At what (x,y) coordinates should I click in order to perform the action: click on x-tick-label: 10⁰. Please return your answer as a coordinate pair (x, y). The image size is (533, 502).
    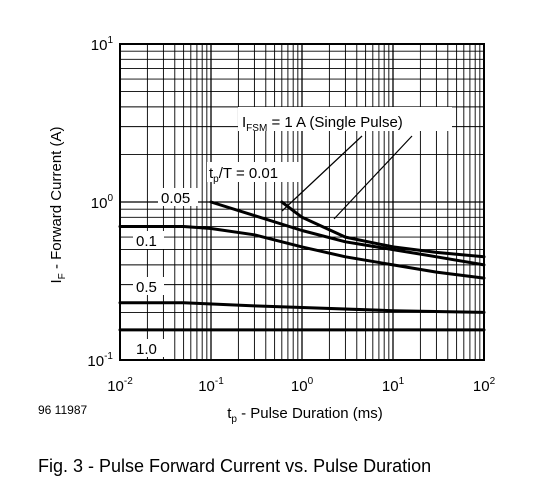
    Looking at the image, I should click on (302, 385).